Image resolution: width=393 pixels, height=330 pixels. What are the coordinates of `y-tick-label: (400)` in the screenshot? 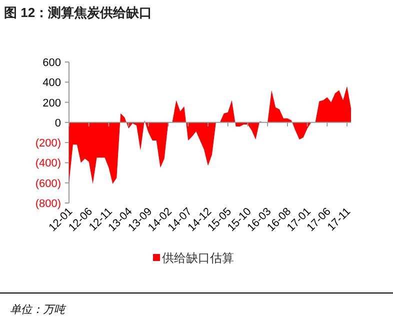 It's located at (48, 164).